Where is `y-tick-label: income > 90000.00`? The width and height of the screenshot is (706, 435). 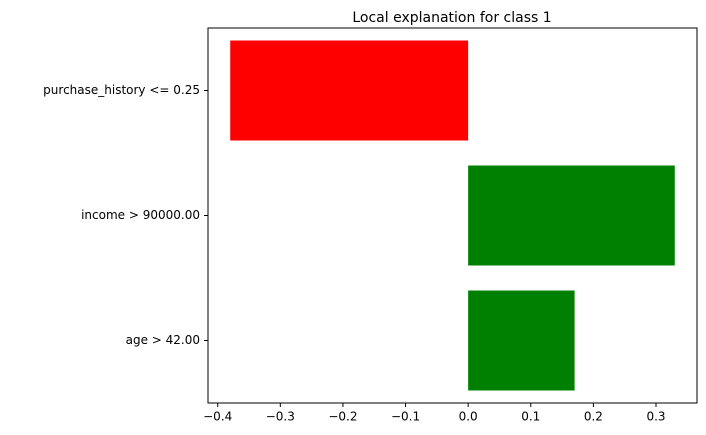 y-tick-label: income > 90000.00 is located at coordinates (140, 215).